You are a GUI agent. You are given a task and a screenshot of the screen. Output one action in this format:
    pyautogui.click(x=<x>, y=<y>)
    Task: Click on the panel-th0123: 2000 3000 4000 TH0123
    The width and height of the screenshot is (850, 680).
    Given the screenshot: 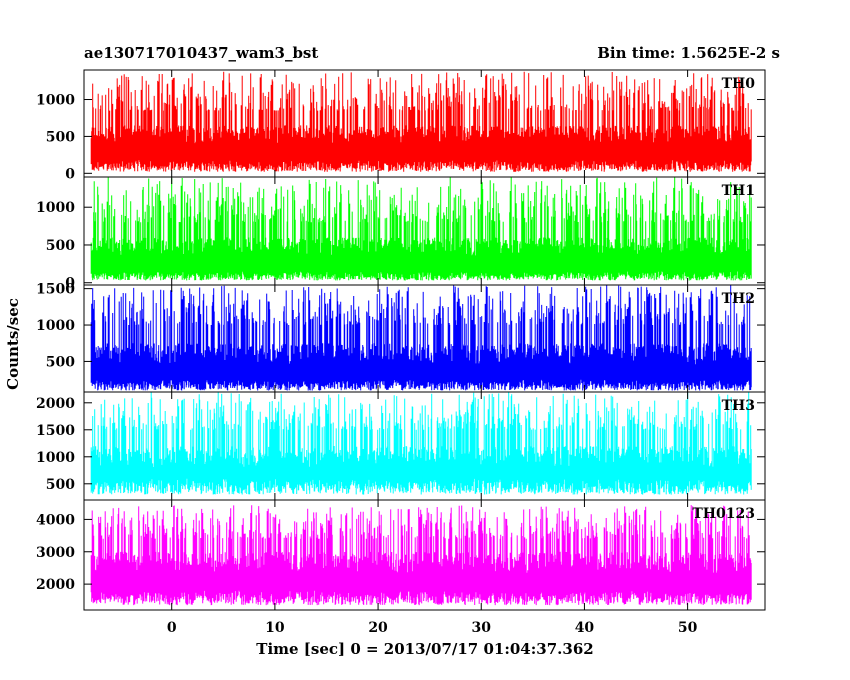 What is the action you would take?
    pyautogui.click(x=401, y=555)
    